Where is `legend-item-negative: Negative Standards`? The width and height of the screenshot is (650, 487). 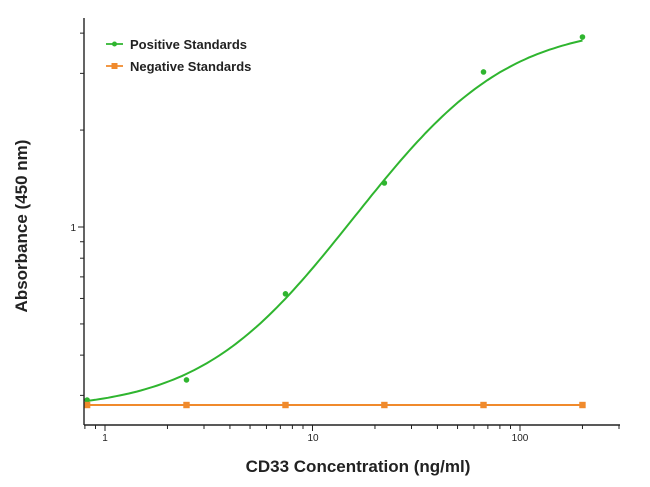
legend-item-negative: Negative Standards is located at coordinates (178, 66).